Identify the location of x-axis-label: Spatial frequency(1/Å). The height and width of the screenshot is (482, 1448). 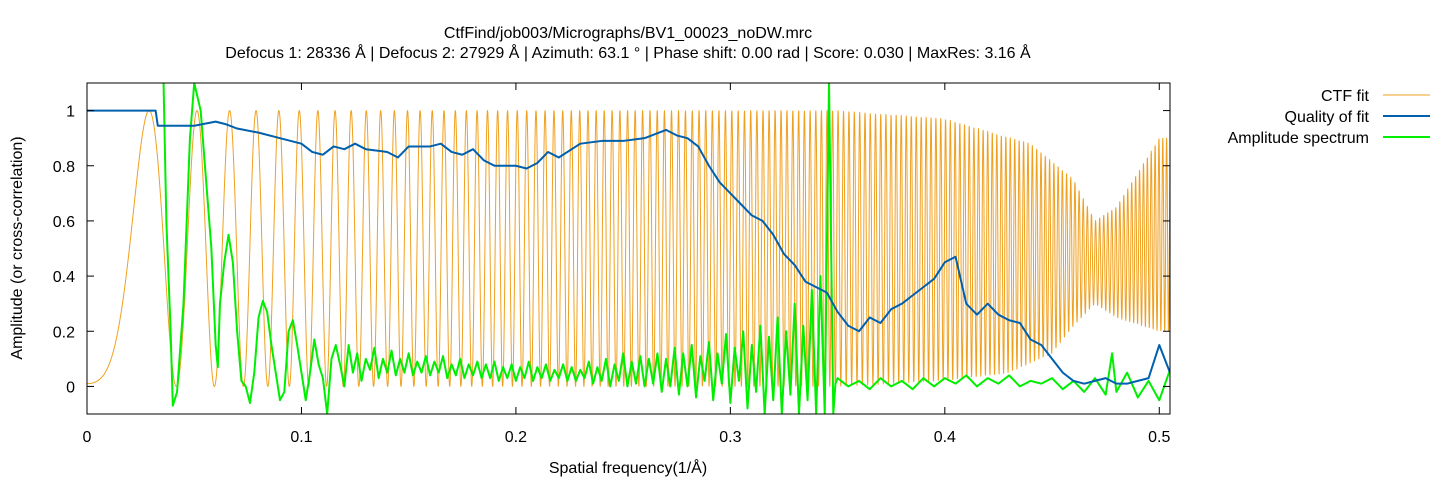
(628, 467).